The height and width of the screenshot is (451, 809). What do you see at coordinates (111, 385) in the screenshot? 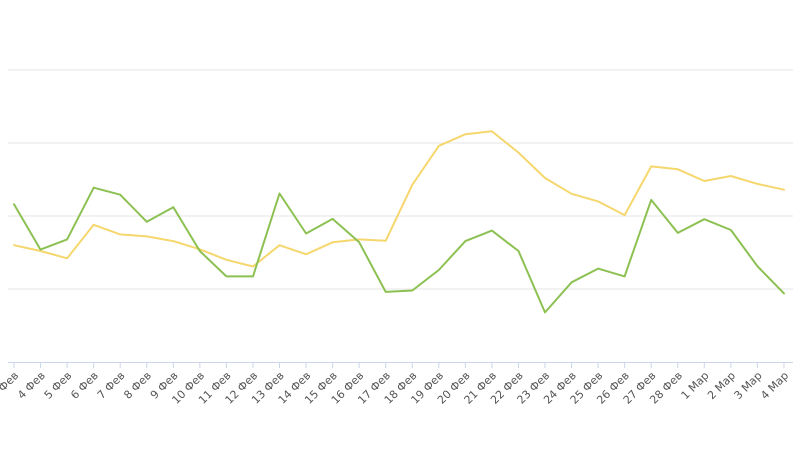
I see `x-tick-label: 7 Фев` at bounding box center [111, 385].